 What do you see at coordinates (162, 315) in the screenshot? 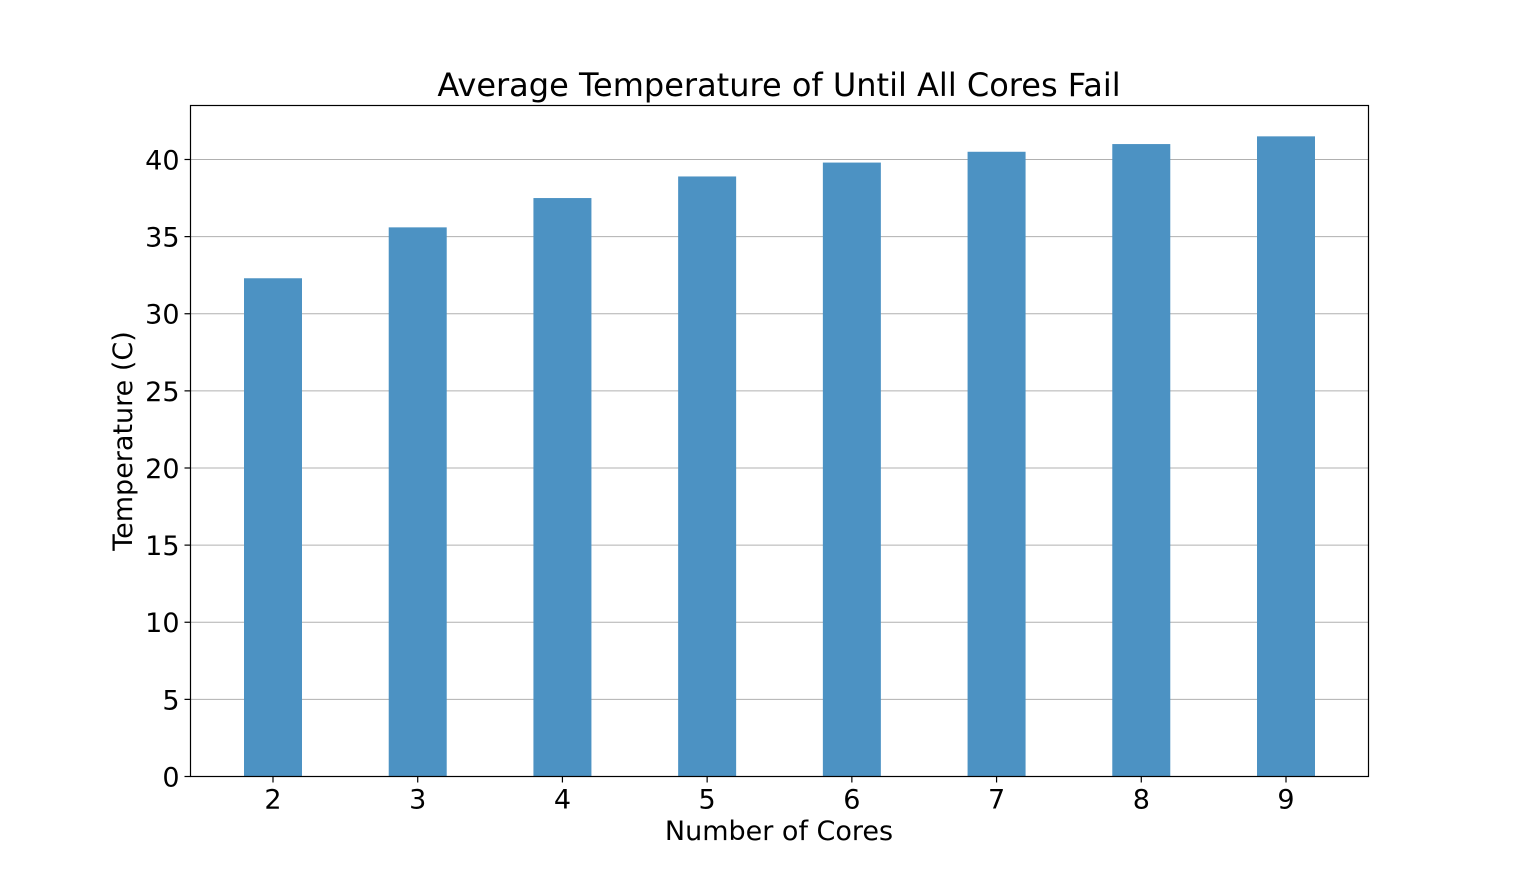
I see `y-tick-label: 30` at bounding box center [162, 315].